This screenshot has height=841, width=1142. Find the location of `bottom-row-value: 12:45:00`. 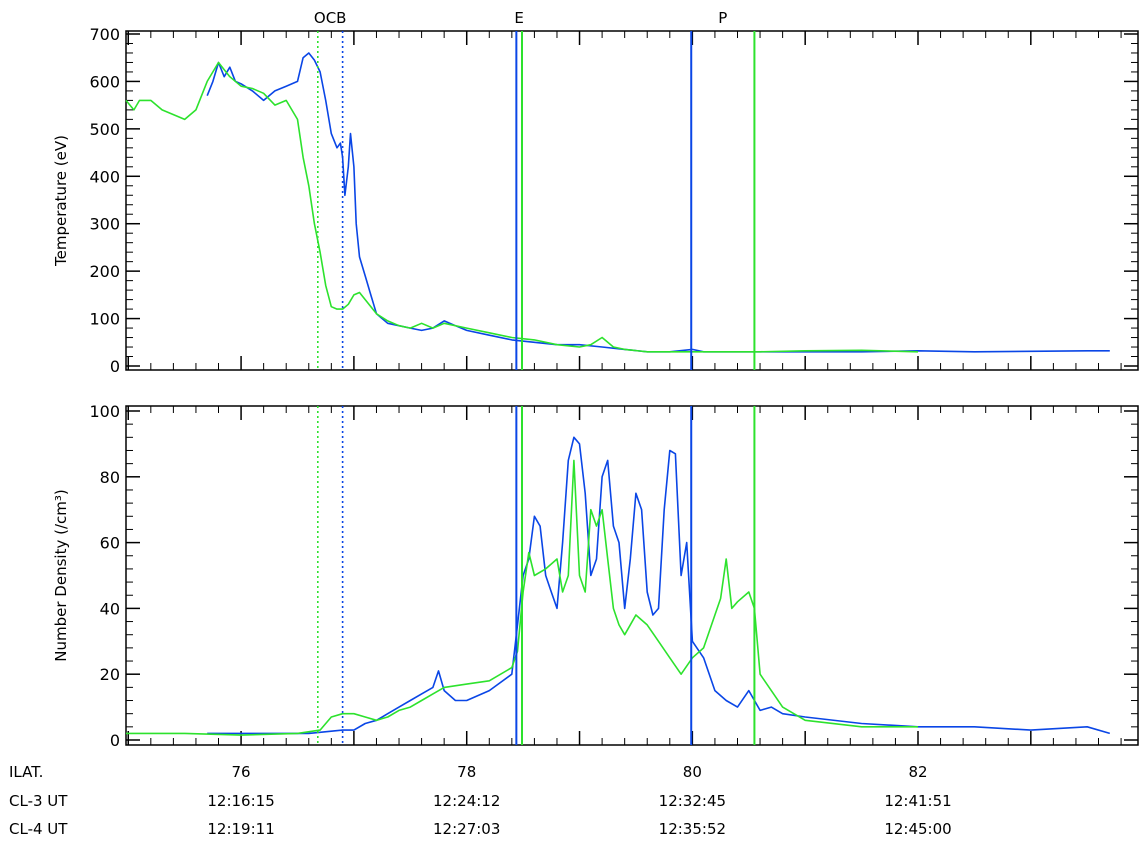

bottom-row-value: 12:45:00 is located at coordinates (917, 829).